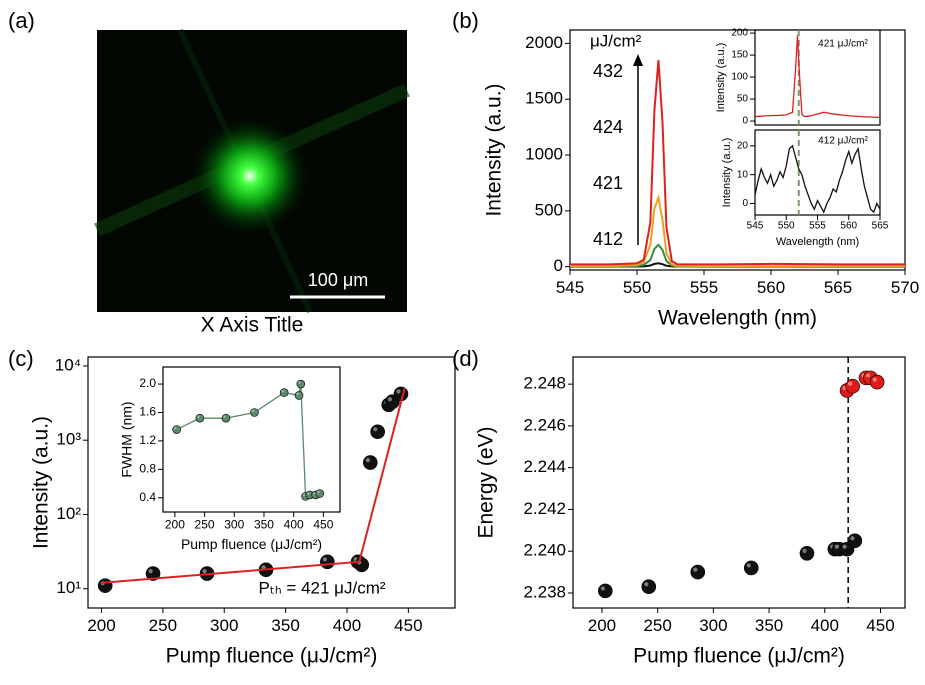 The height and width of the screenshot is (685, 925). What do you see at coordinates (147, 383) in the screenshot?
I see `y-tick-label: 2.0` at bounding box center [147, 383].